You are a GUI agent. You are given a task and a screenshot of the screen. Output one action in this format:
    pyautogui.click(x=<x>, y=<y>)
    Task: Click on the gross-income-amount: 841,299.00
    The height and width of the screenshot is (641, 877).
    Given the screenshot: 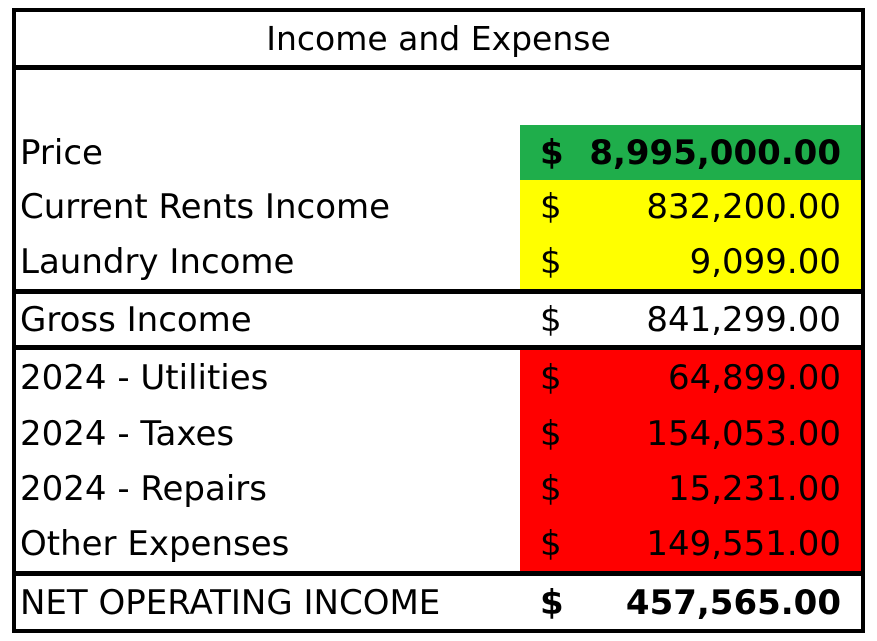 What is the action you would take?
    pyautogui.click(x=743, y=319)
    